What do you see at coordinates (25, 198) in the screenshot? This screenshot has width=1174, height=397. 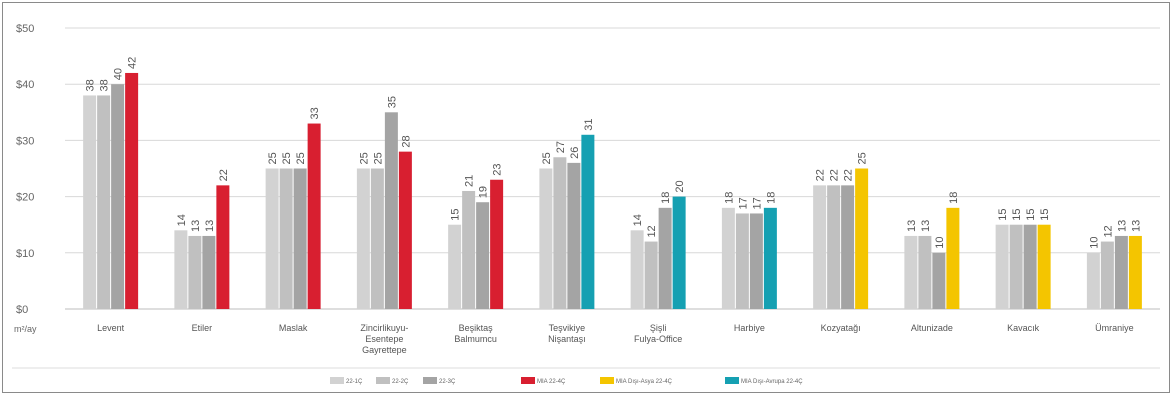 I see `y-tick-label: $20` at bounding box center [25, 198].